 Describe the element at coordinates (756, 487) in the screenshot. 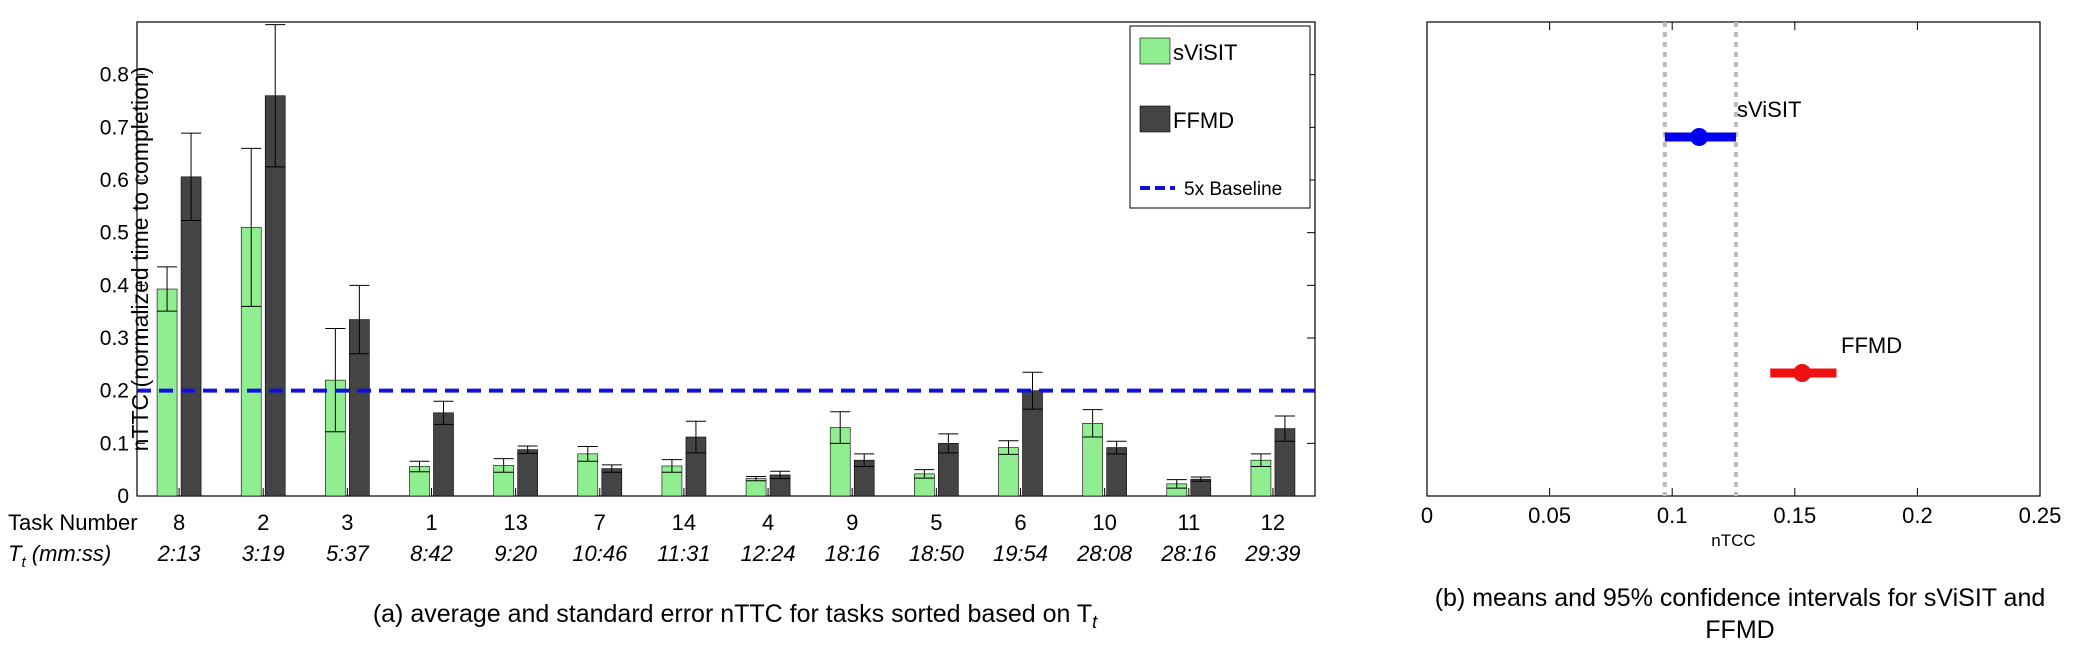

I see `bar-svisit` at that location.